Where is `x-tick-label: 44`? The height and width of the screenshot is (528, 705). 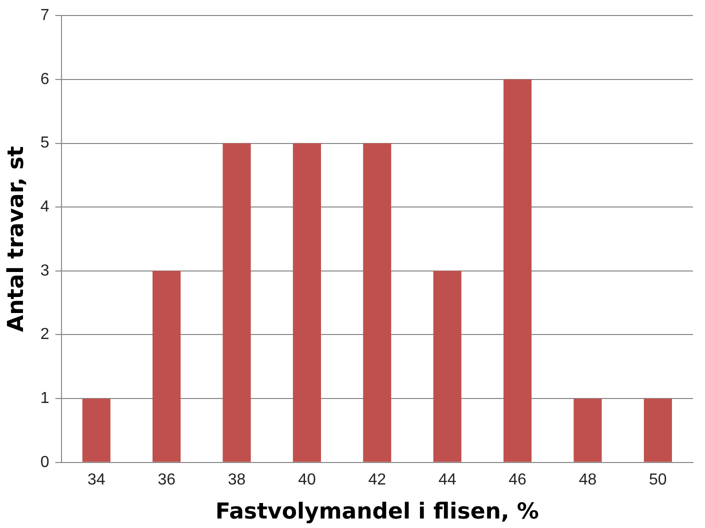
x-tick-label: 44 is located at coordinates (447, 479).